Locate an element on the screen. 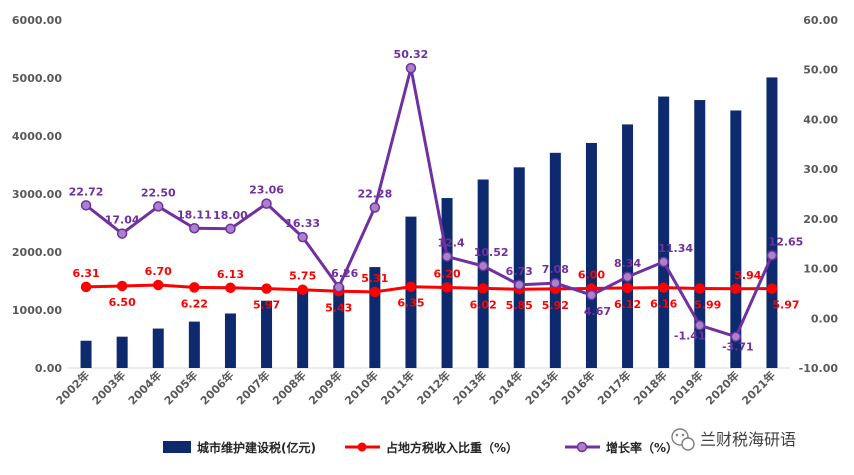 The height and width of the screenshot is (475, 854). legend-bar-swatch is located at coordinates (177, 447).